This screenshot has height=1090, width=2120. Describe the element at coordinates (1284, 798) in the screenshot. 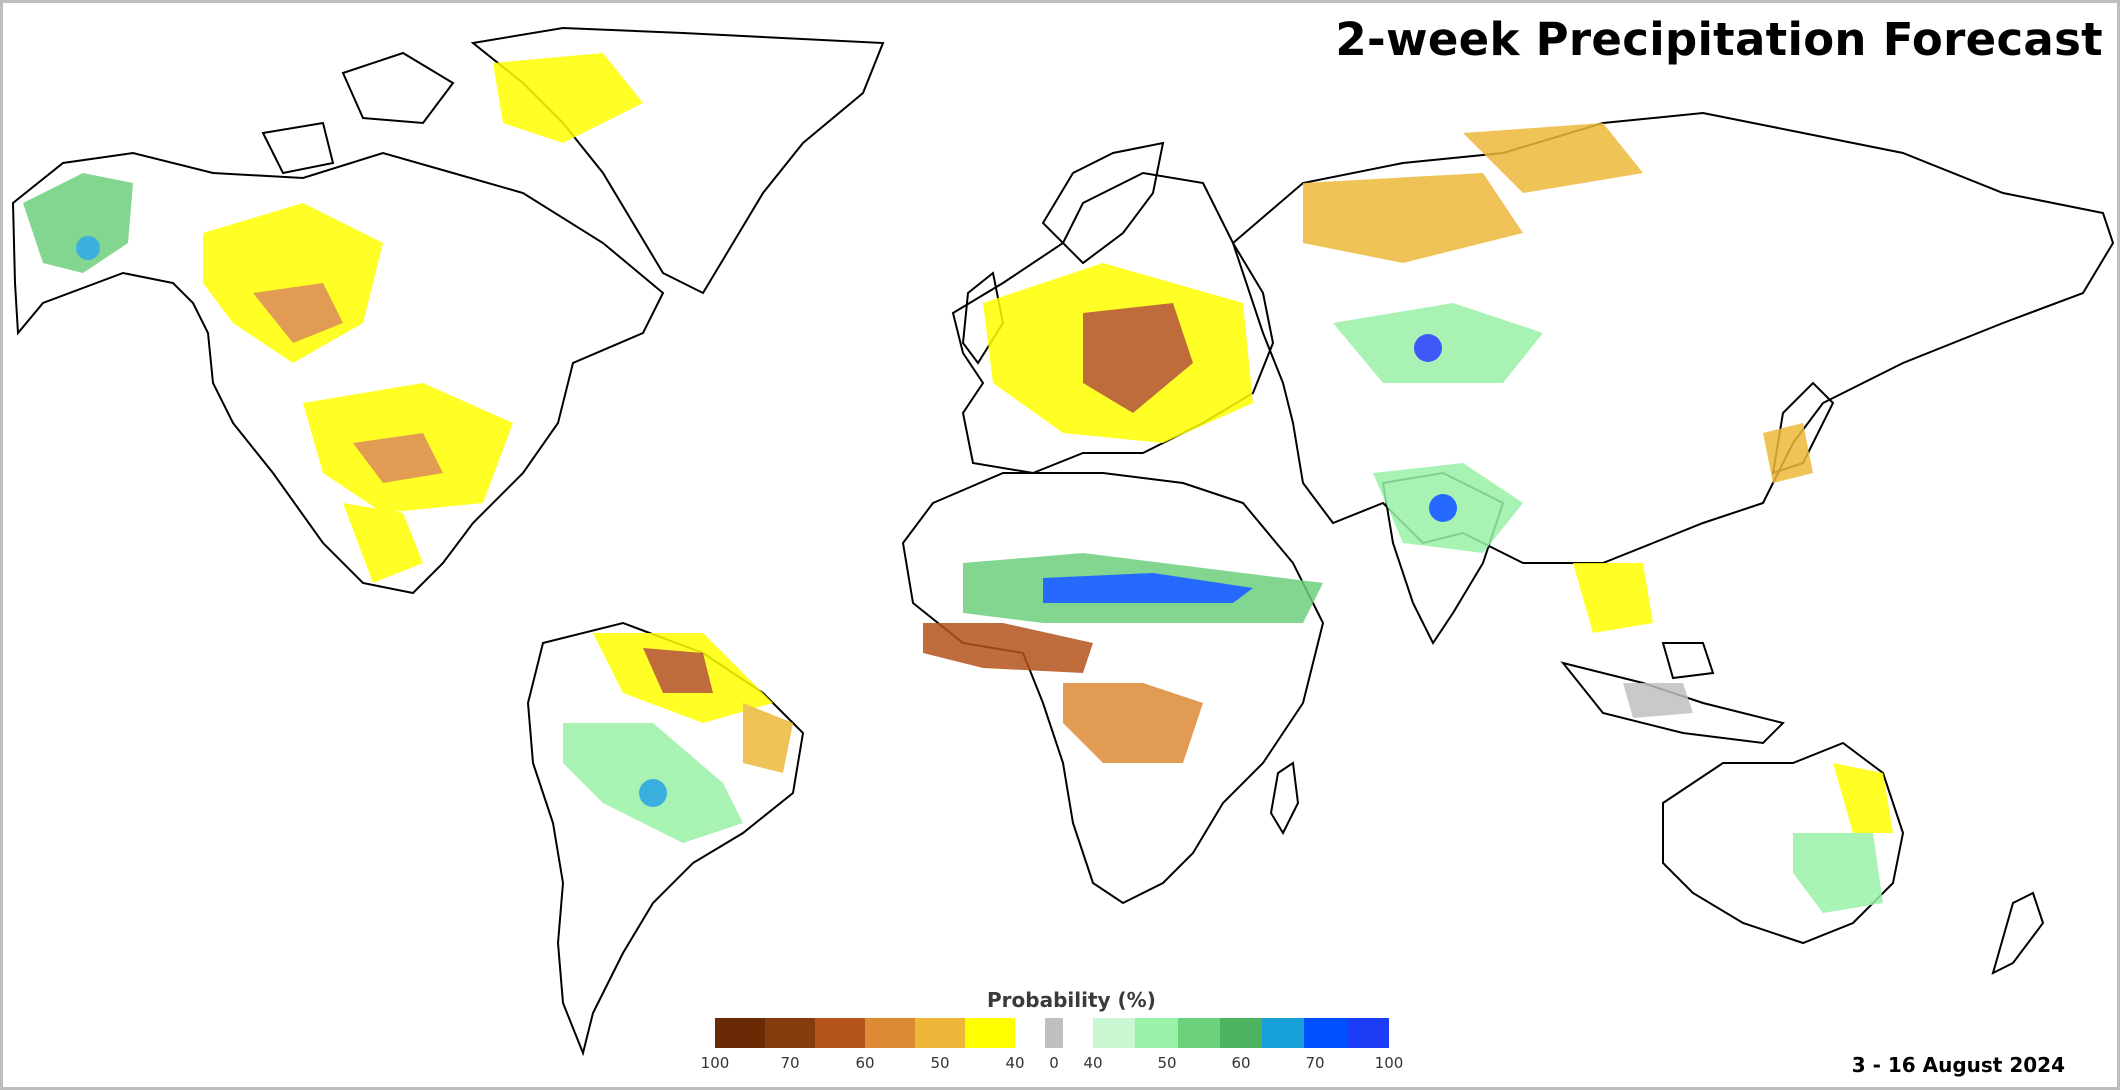

I see `madagascar` at that location.